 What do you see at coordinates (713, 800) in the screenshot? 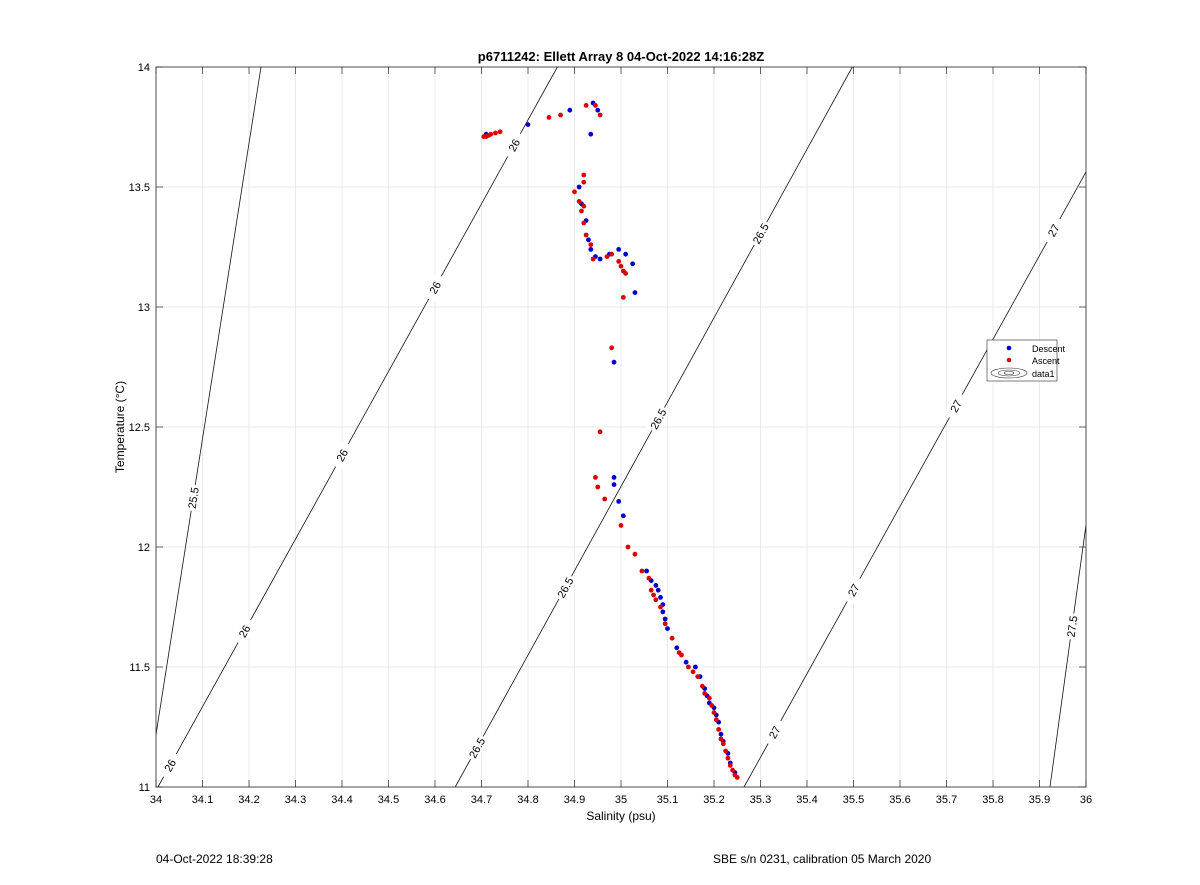
I see `x-tick-label: 35.2` at bounding box center [713, 800].